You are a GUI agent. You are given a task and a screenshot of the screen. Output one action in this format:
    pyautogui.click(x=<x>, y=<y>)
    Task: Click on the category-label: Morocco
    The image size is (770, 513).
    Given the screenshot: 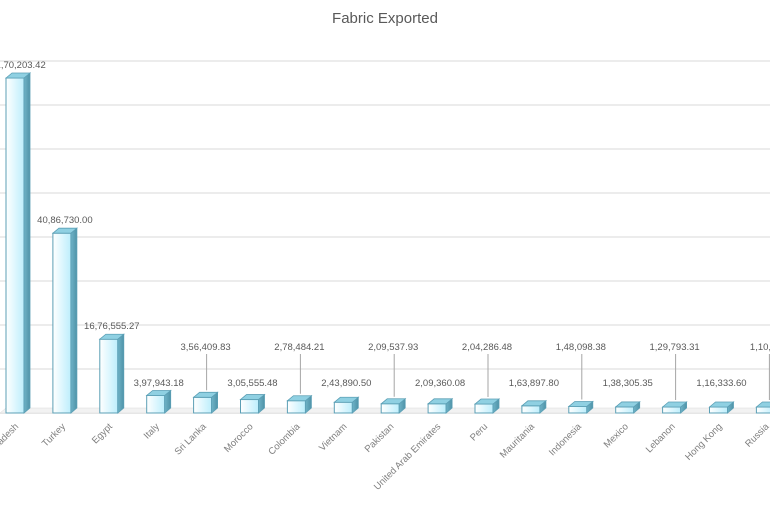 What is the action you would take?
    pyautogui.click(x=239, y=438)
    